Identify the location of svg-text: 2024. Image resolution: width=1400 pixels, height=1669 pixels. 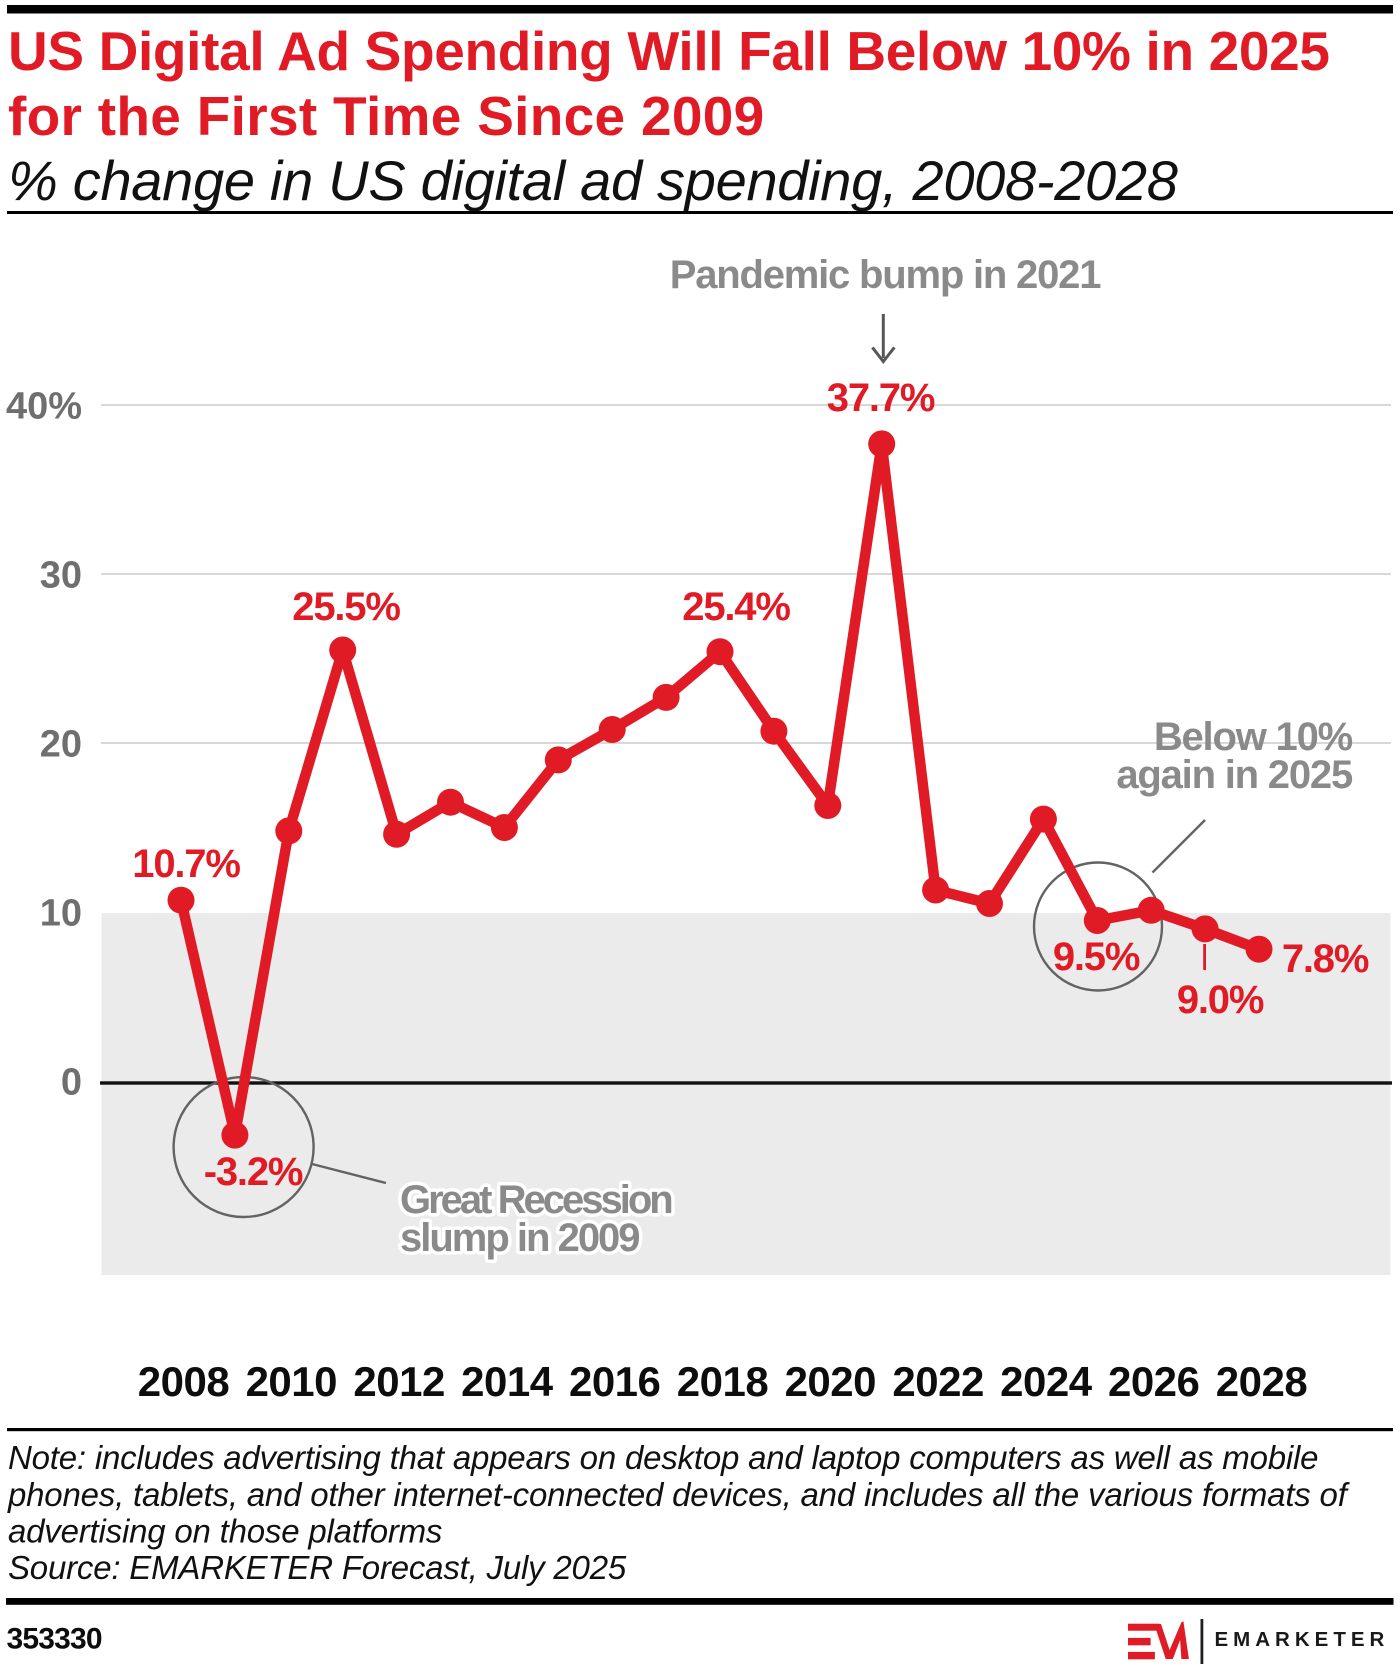
(1046, 1381).